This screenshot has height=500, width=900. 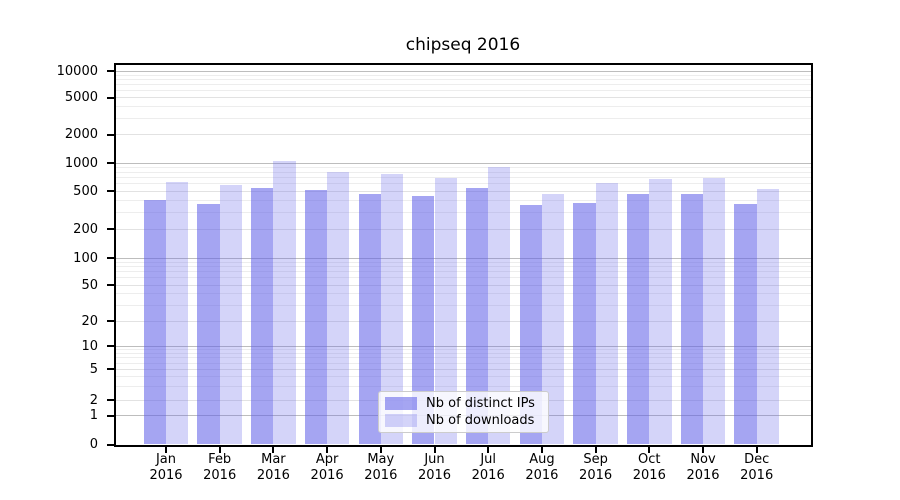 I want to click on x-tick-label-apr: Apr 2016, so click(x=327, y=468).